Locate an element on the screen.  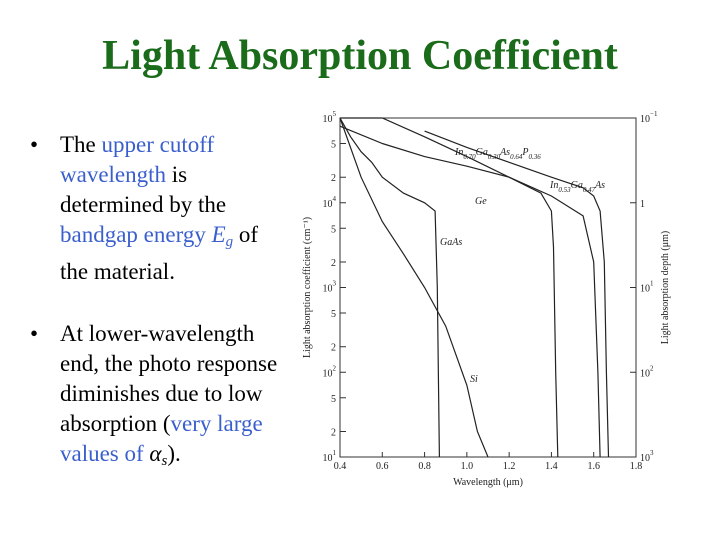
y-axis-label: Light absorption coefficient (cm⁻¹) is located at coordinates (307, 287).